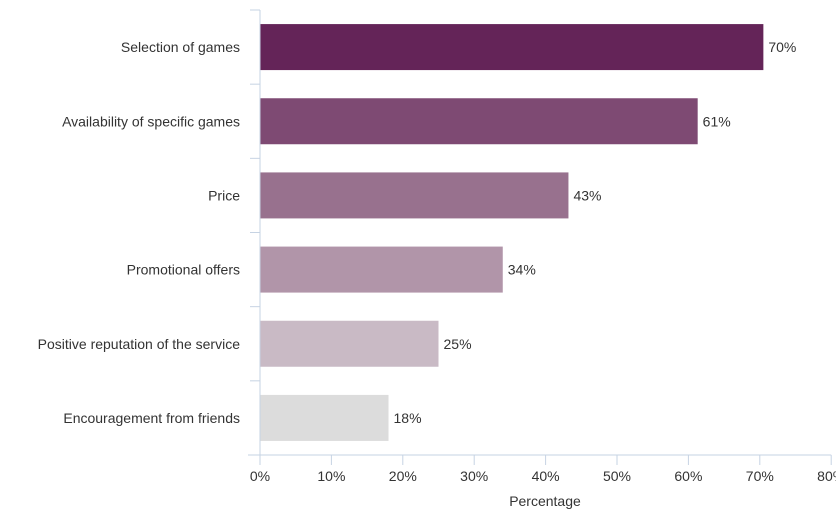 This screenshot has width=836, height=517. I want to click on value-tick-label: 30%, so click(474, 476).